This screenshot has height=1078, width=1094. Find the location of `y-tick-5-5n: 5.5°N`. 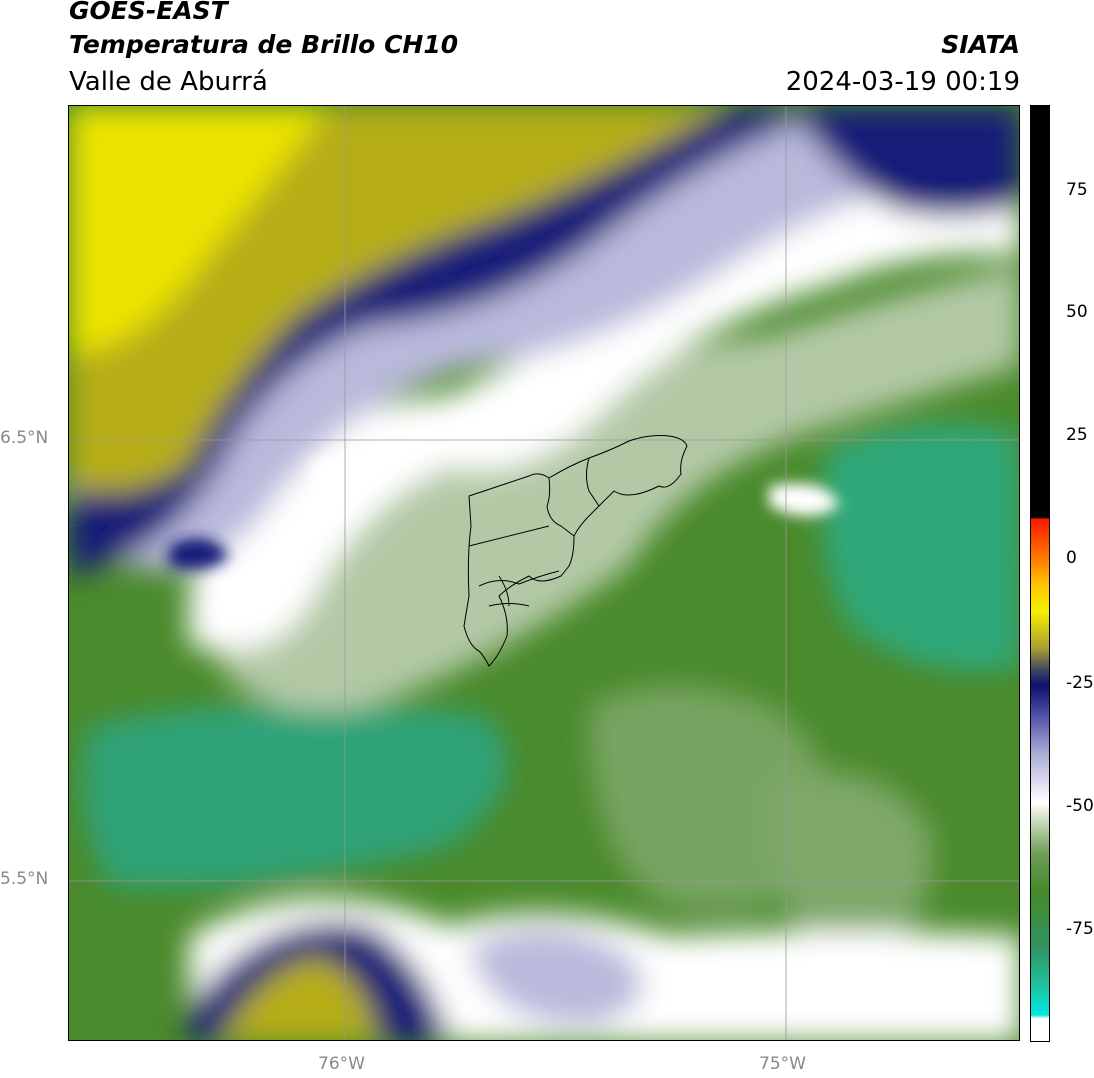

y-tick-5-5n: 5.5°N is located at coordinates (24, 879).